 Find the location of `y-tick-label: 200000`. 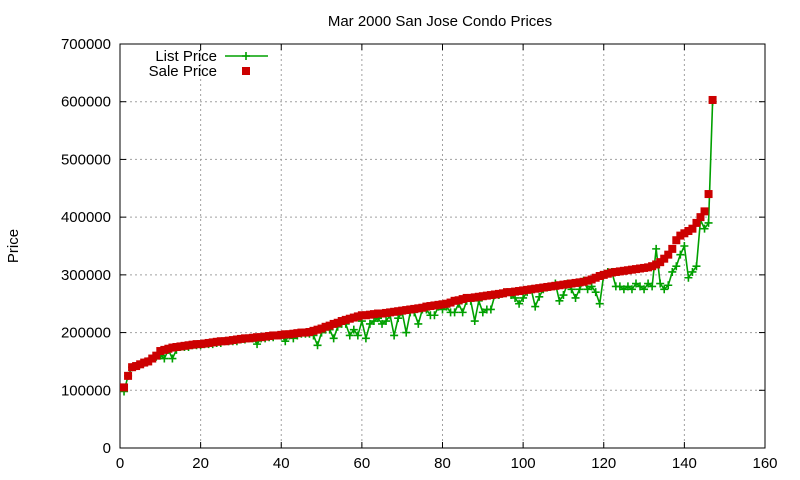

y-tick-label: 200000 is located at coordinates (86, 333).